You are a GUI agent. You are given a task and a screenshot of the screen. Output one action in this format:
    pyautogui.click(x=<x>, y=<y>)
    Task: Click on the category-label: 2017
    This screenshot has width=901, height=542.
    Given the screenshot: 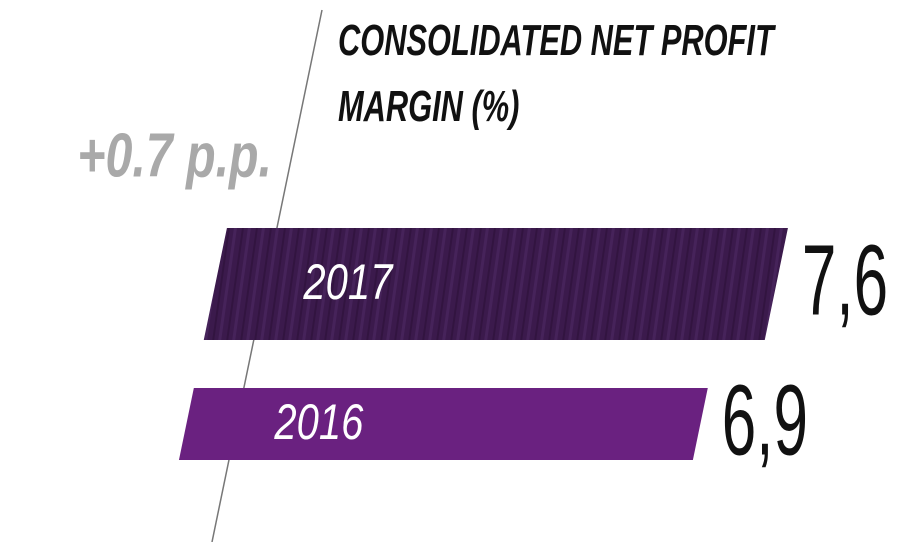 What is the action you would take?
    pyautogui.click(x=347, y=282)
    